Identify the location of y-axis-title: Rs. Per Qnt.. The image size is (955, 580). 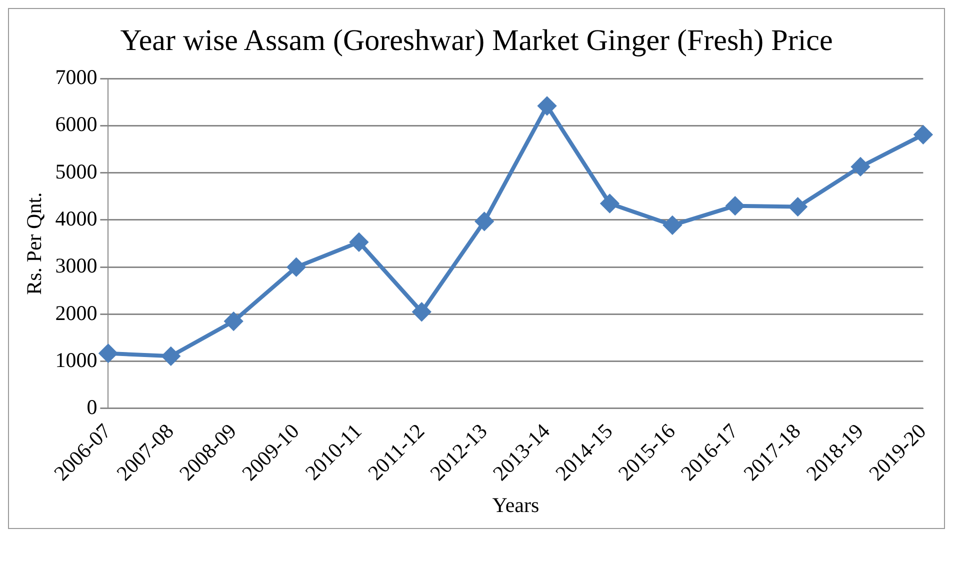
(34, 243).